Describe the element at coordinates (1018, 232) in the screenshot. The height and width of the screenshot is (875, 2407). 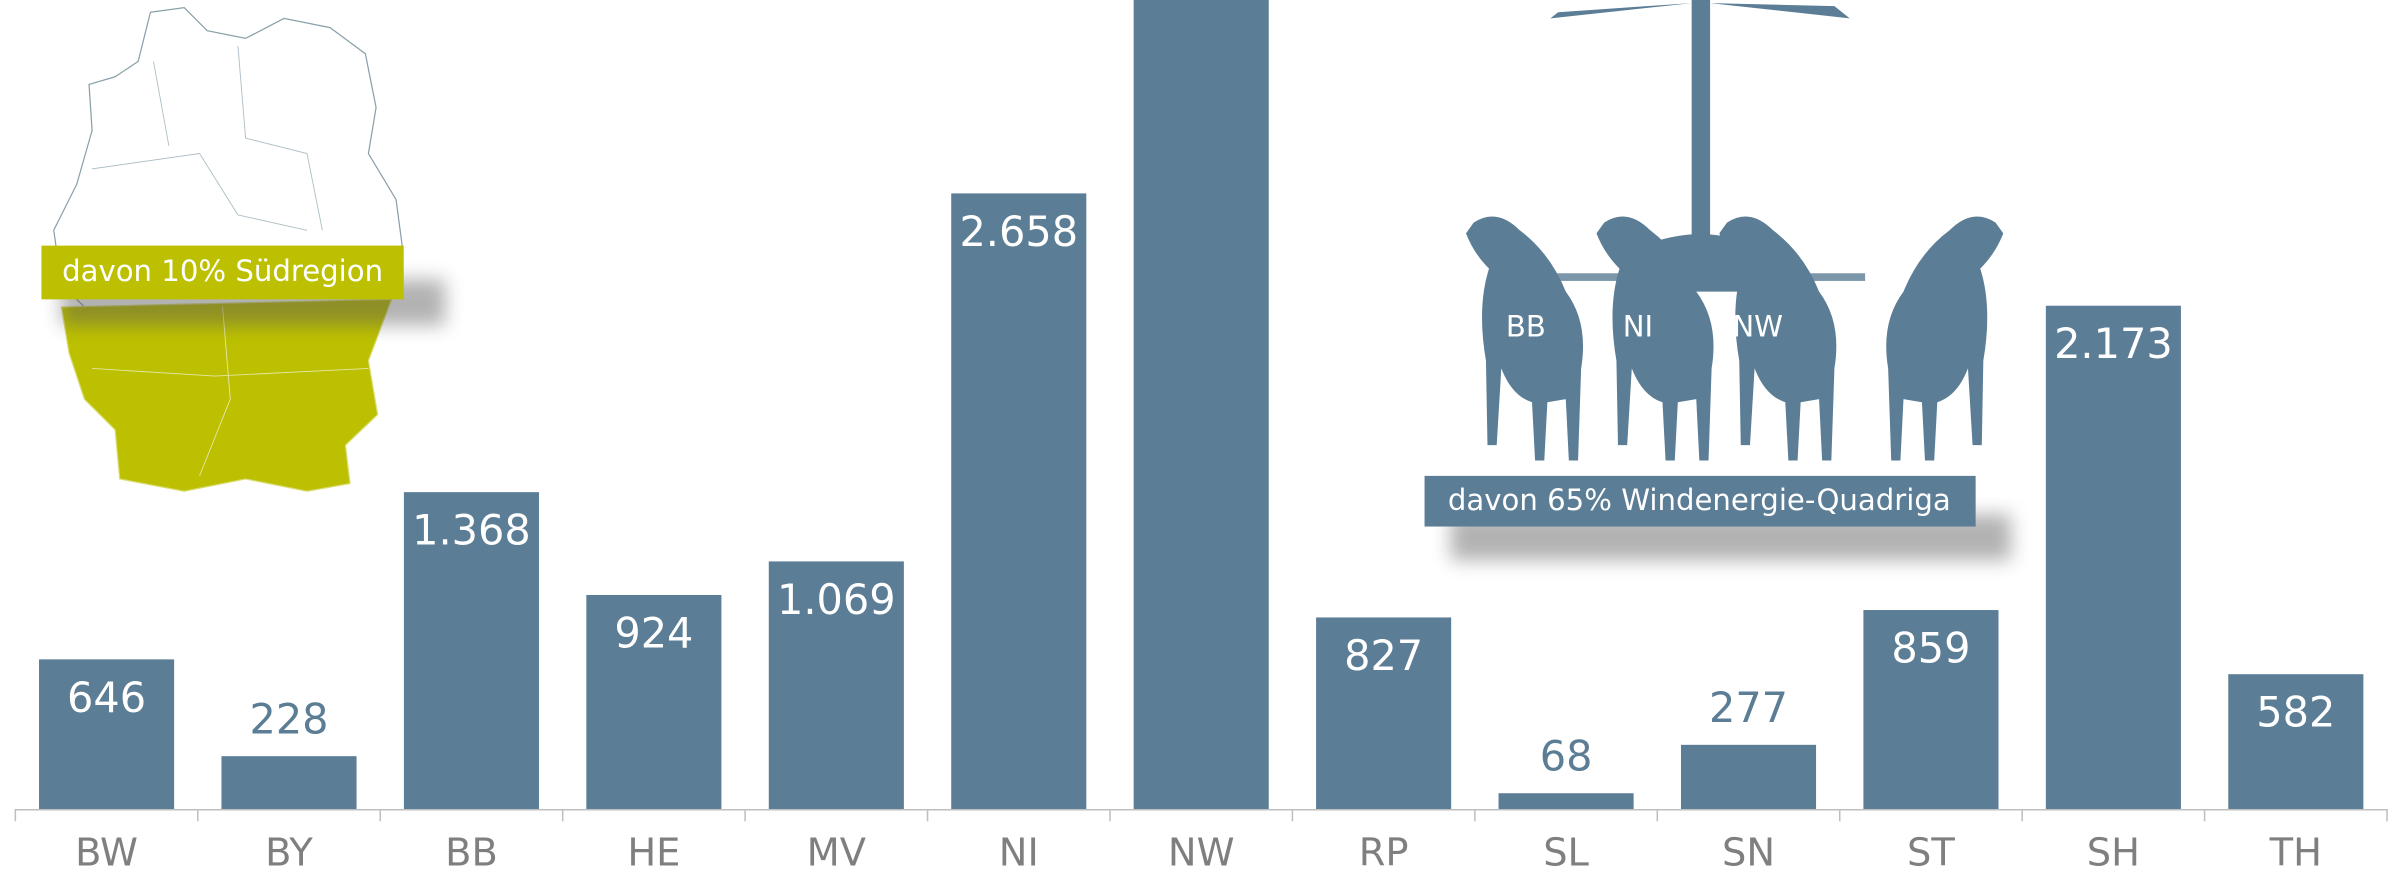
I see `value-label: 2.658` at that location.